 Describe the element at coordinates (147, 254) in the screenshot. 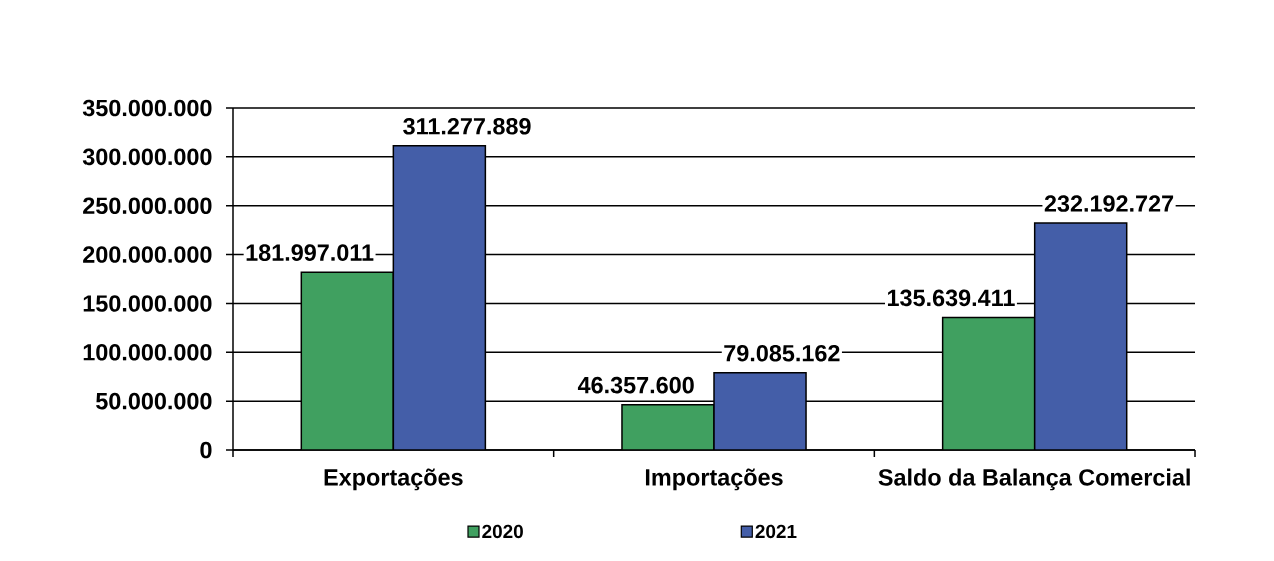

I see `y-tick-label: 200.000.000` at that location.